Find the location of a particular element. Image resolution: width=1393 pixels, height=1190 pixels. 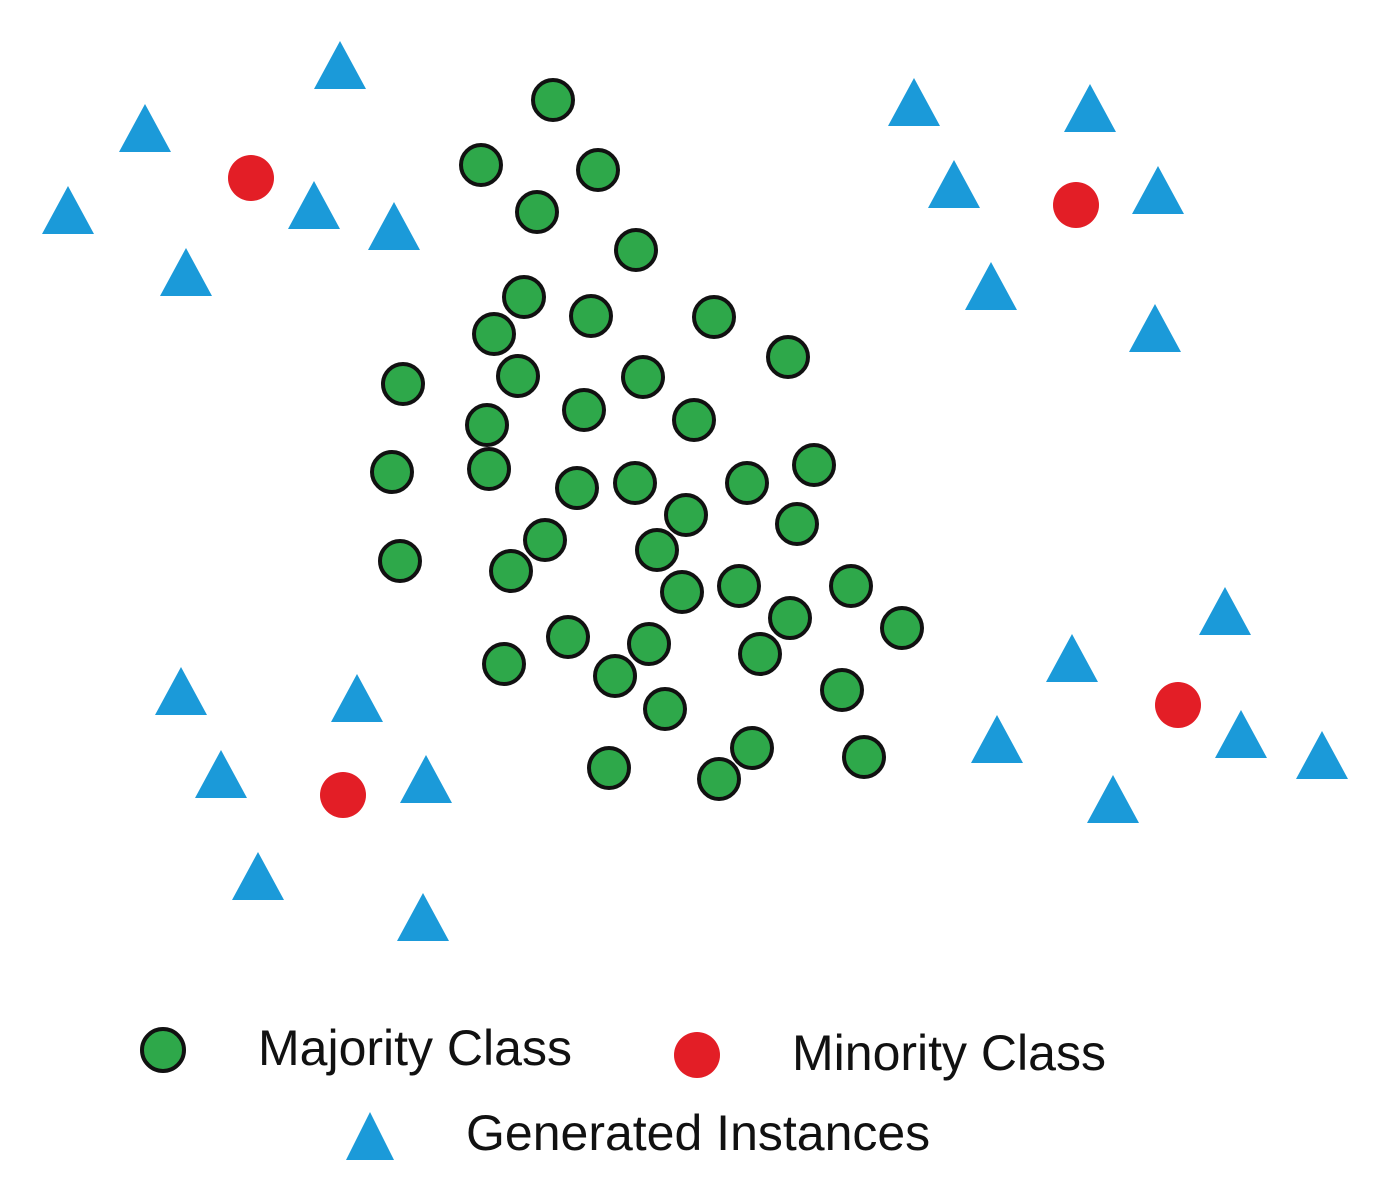

legend-majority-marker is located at coordinates (163, 1050).